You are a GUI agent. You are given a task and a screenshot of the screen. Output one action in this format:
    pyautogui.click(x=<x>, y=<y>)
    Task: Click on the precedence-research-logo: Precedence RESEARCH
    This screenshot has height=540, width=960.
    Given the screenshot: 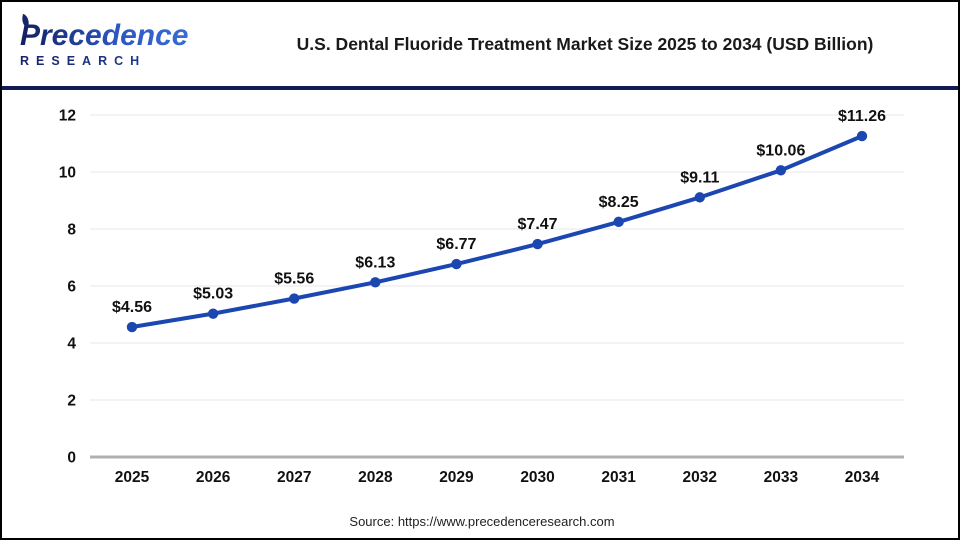 What is the action you would take?
    pyautogui.click(x=124, y=40)
    